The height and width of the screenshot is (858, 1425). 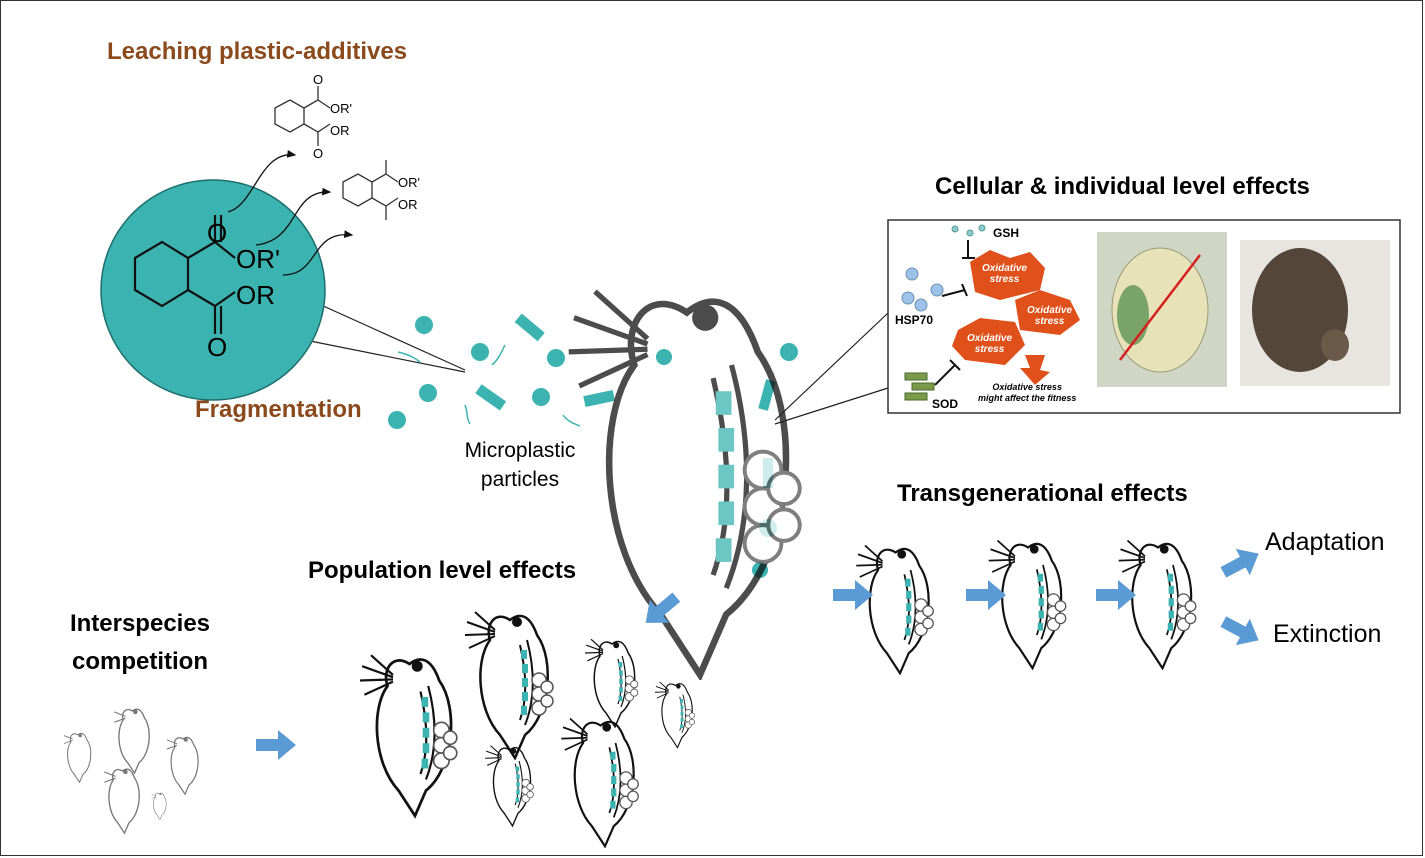 I want to click on hsp70-label: HSP70, so click(x=914, y=320).